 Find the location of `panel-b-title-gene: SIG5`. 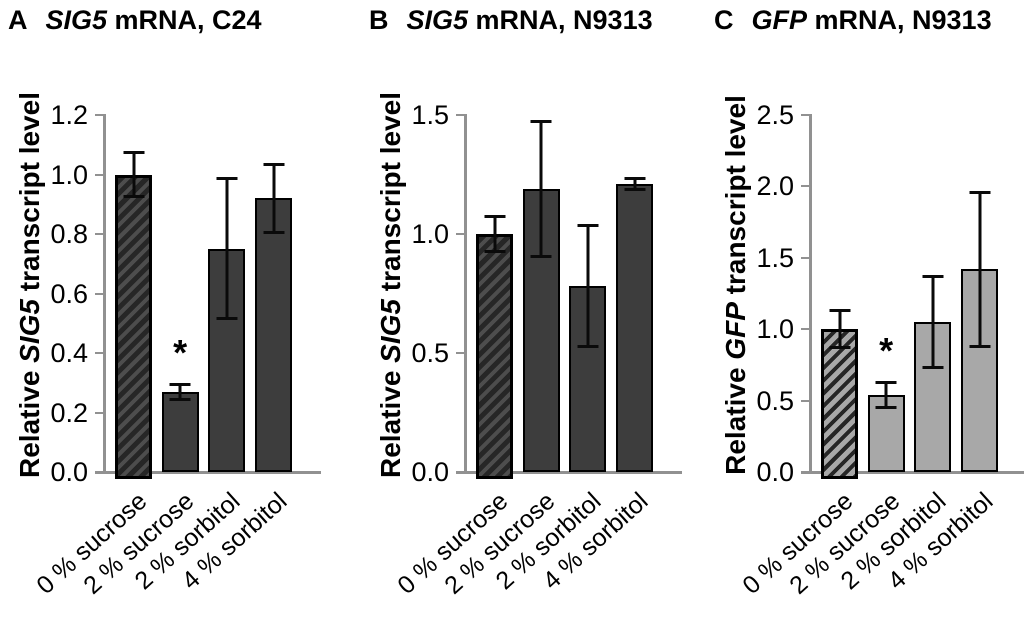

panel-b-title-gene: SIG5 is located at coordinates (437, 20).